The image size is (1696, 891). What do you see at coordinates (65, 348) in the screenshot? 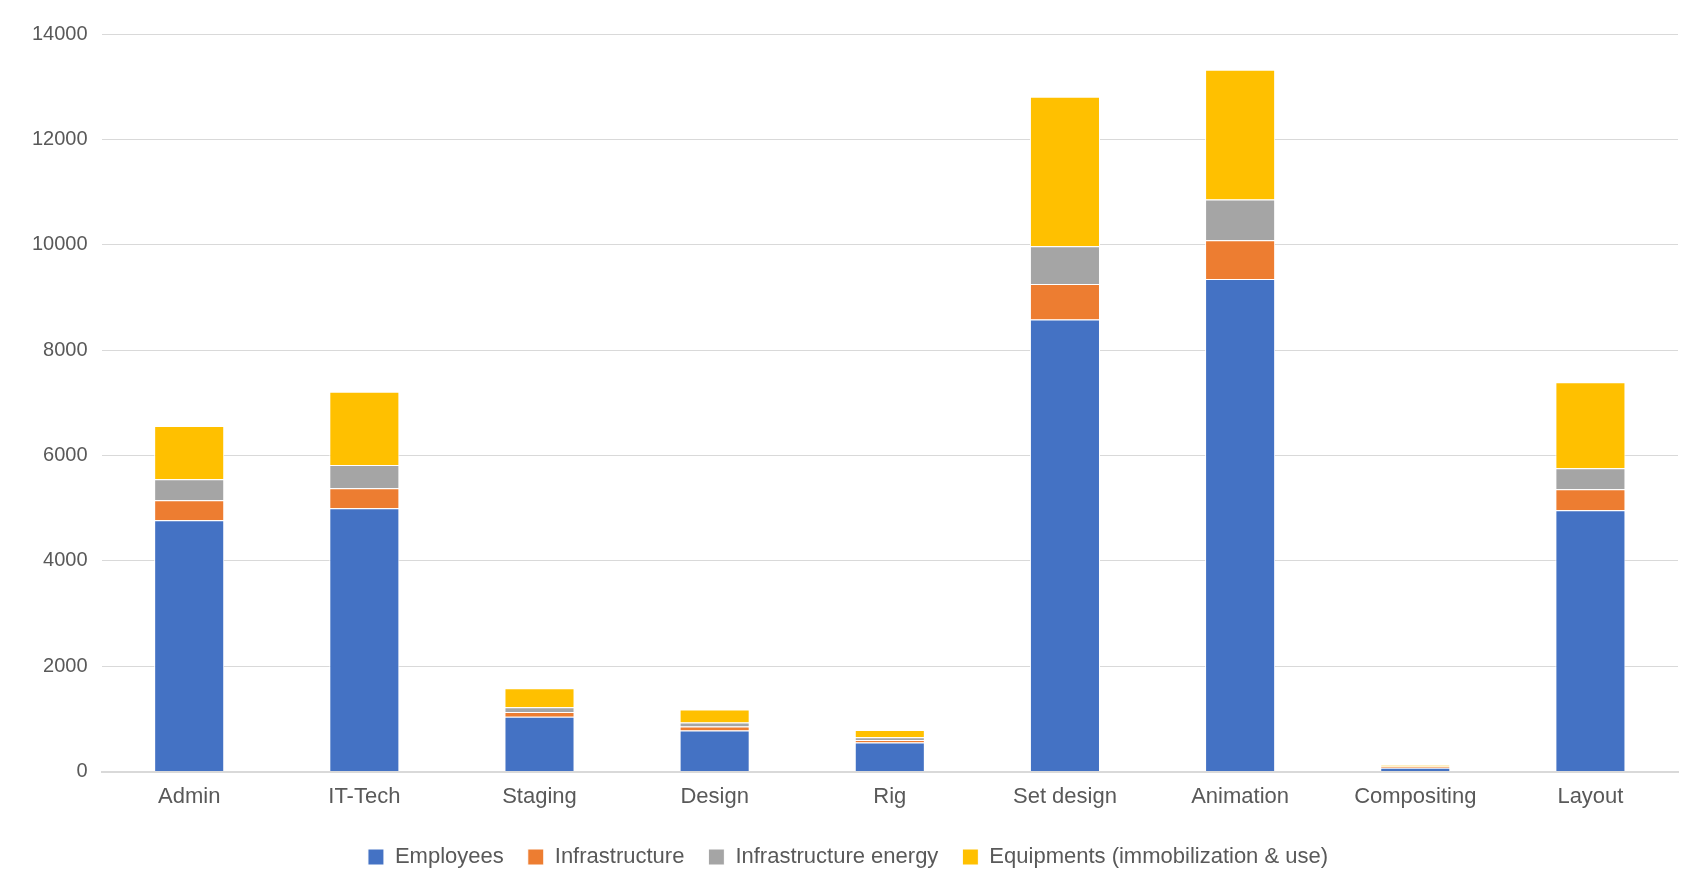
I see `y-tick-label: 8000` at bounding box center [65, 348].